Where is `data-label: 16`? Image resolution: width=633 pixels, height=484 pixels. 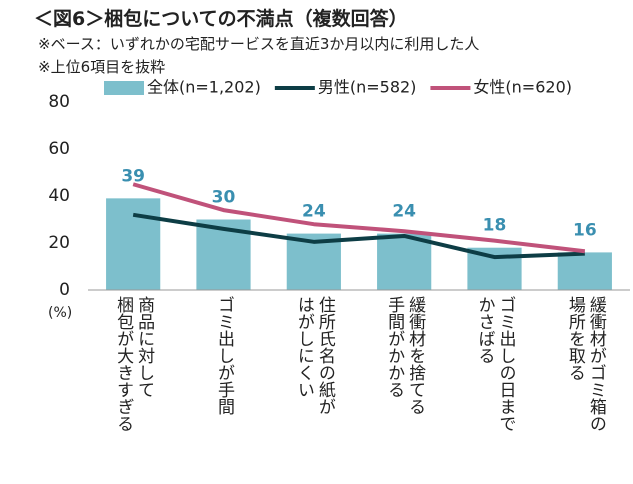 data-label: 16 is located at coordinates (585, 230).